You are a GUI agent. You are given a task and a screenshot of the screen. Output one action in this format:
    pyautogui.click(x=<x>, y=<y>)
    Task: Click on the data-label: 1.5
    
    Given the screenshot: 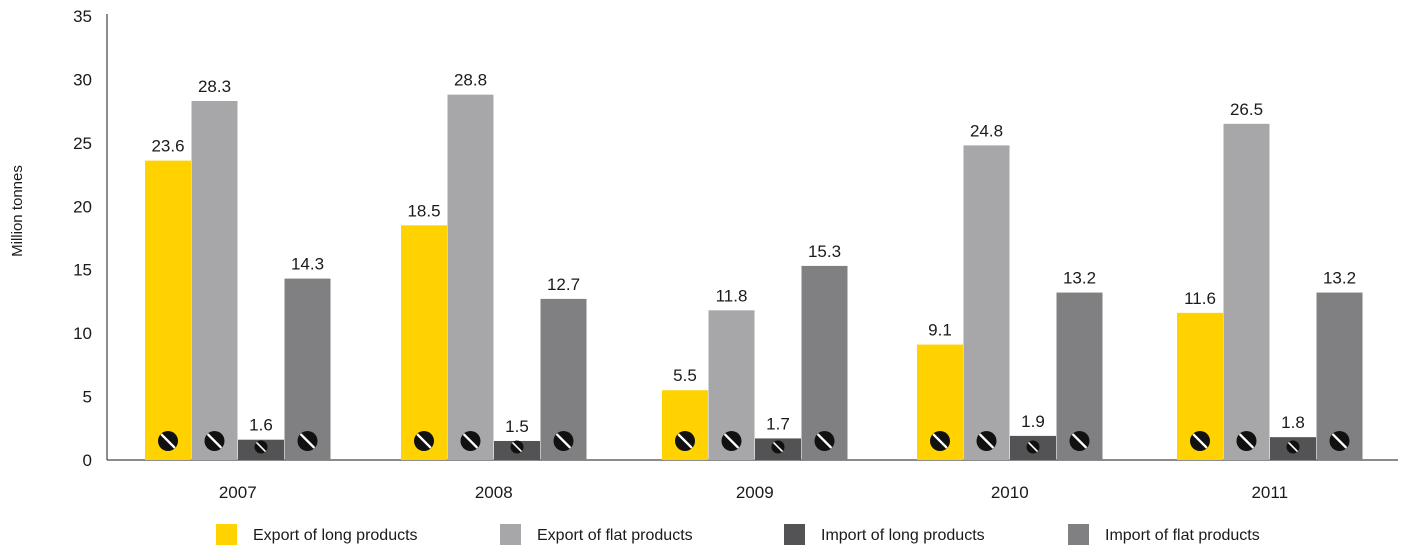 What is the action you would take?
    pyautogui.click(x=517, y=426)
    